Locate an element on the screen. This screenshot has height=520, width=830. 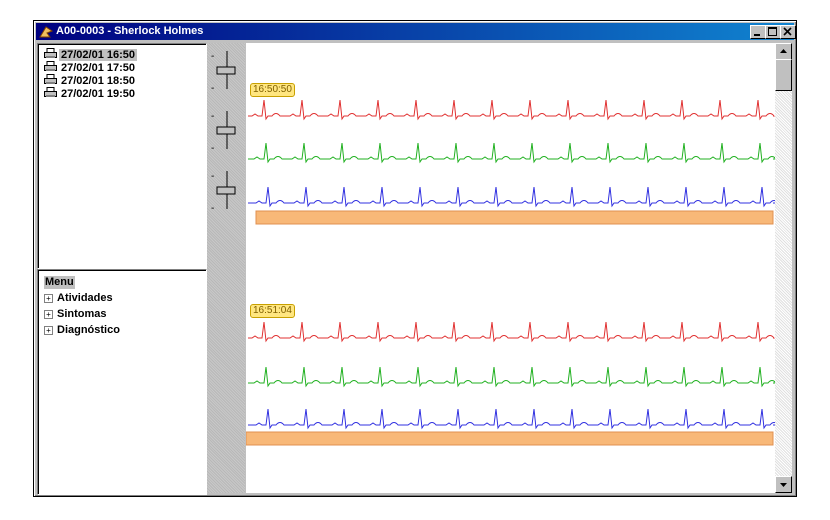
menu-item-label: Diagnóstico is located at coordinates (88, 330).